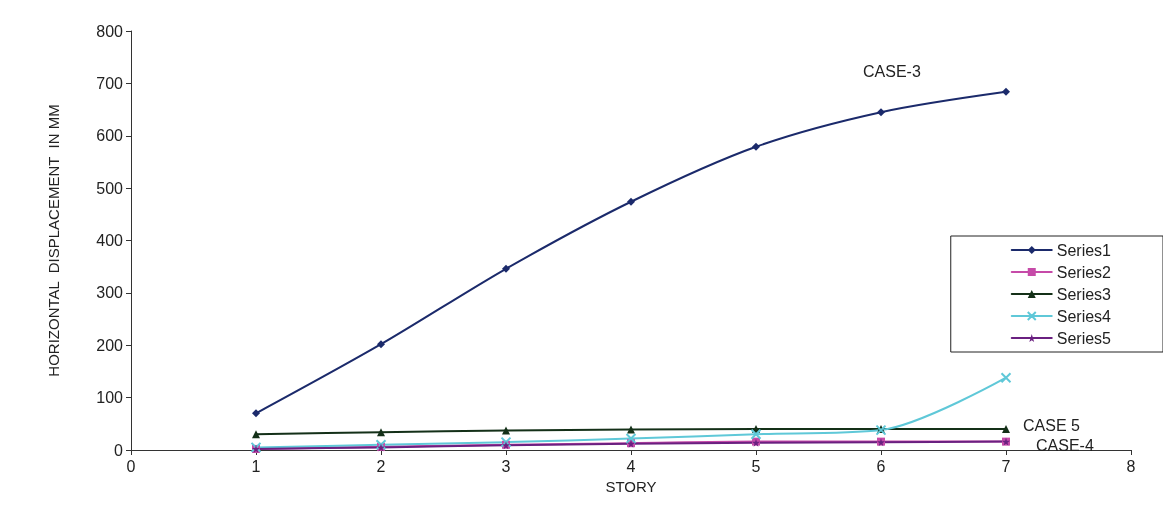  I want to click on legend-label: Series3, so click(1084, 294).